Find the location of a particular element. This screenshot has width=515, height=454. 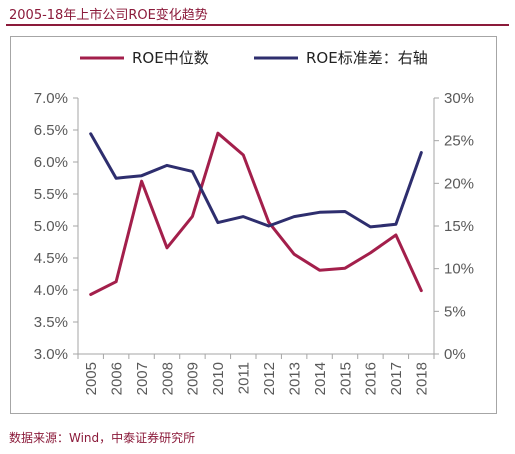

left-tick-label: 6.5% is located at coordinates (51, 130).